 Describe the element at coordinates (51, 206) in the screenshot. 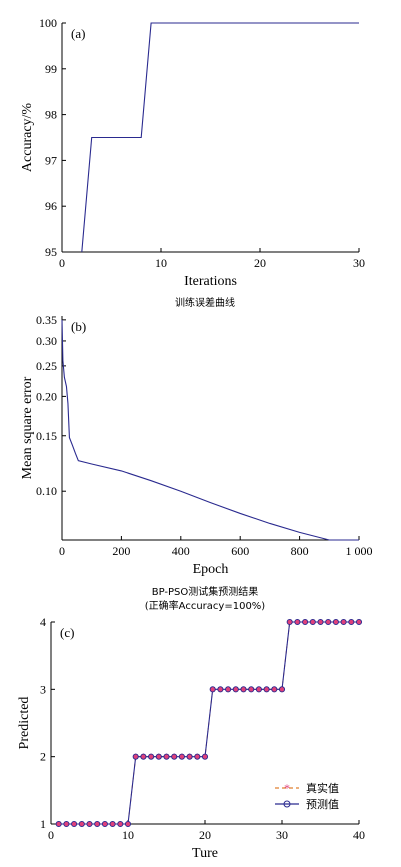

I see `y-tick-label: 96` at that location.